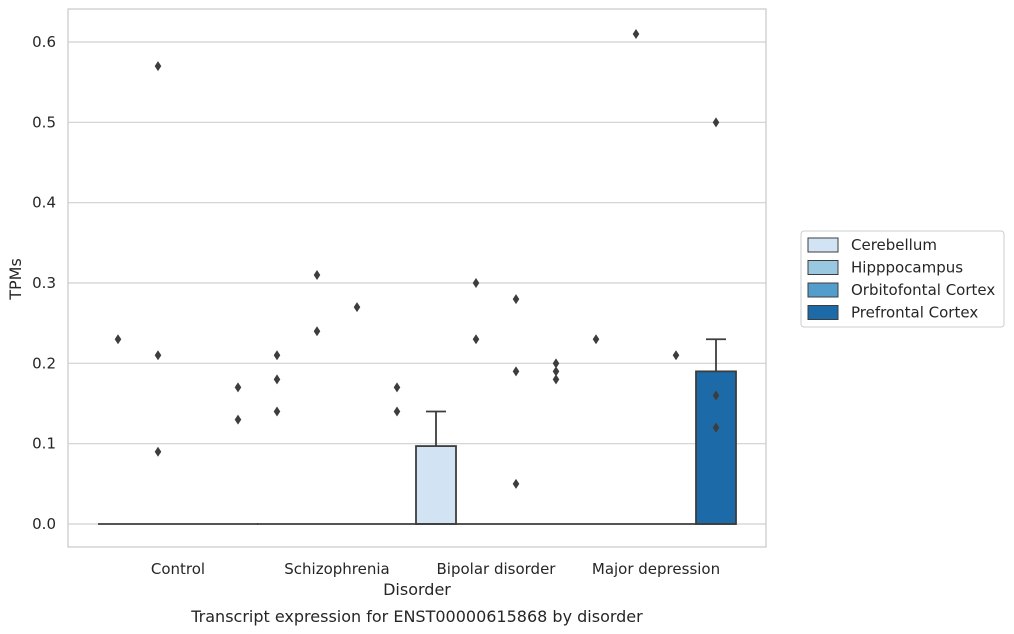 Image resolution: width=1014 pixels, height=634 pixels. I want to click on legend-item: Orbitofontal Cortex, so click(901, 290).